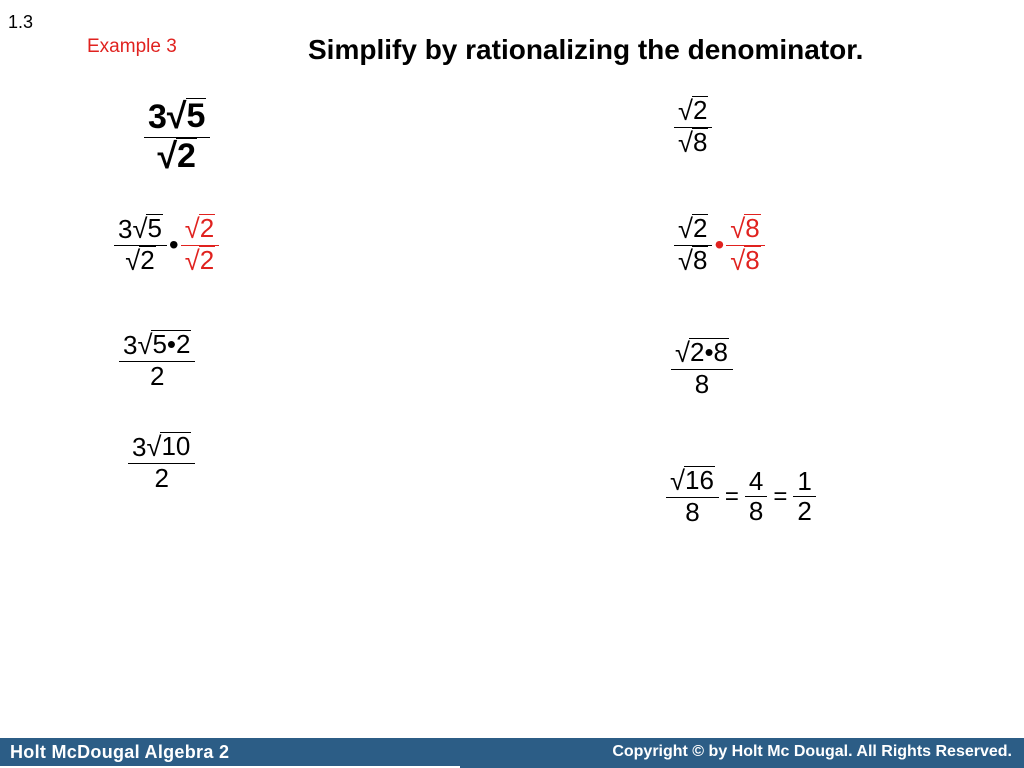 This screenshot has height=768, width=1024. I want to click on numerator: √ 16, so click(692, 481).